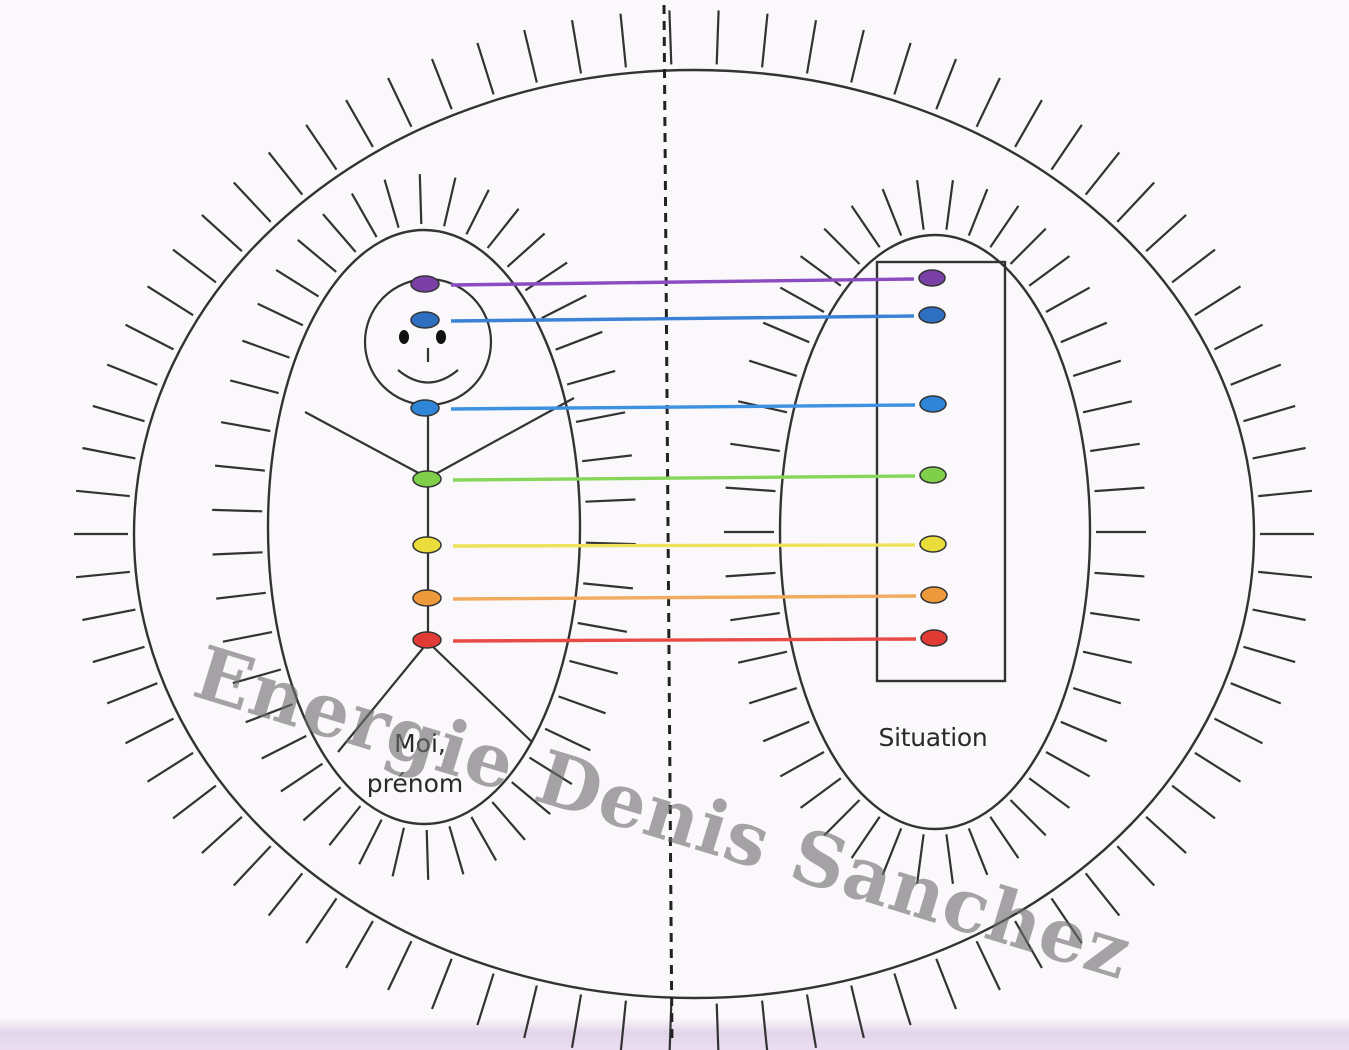 The image size is (1349, 1050). What do you see at coordinates (480, 692) in the screenshot?
I see `figure-leg-right` at bounding box center [480, 692].